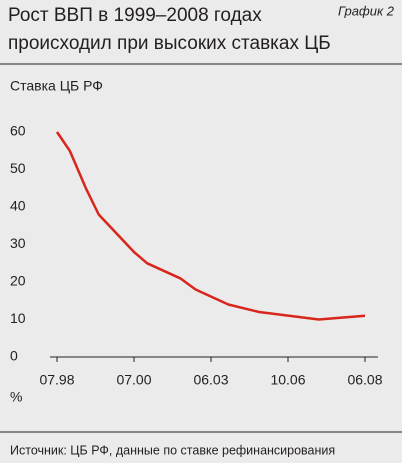 The height and width of the screenshot is (463, 402). What do you see at coordinates (169, 43) in the screenshot?
I see `chart-title: происходил при высоких ставках ЦБ` at bounding box center [169, 43].